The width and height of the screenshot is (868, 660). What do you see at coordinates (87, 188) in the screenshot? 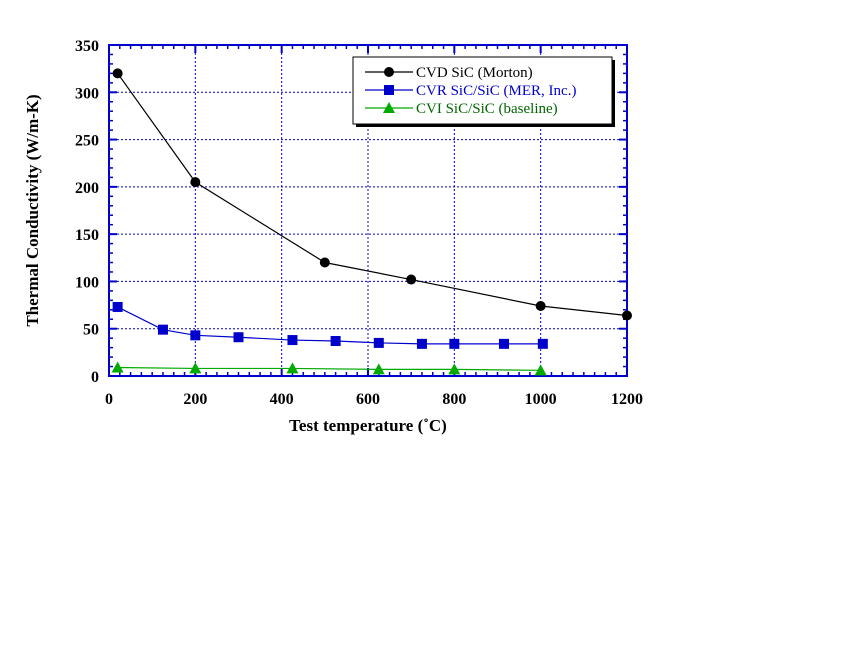
I see `y-tick-label: 200` at bounding box center [87, 188].